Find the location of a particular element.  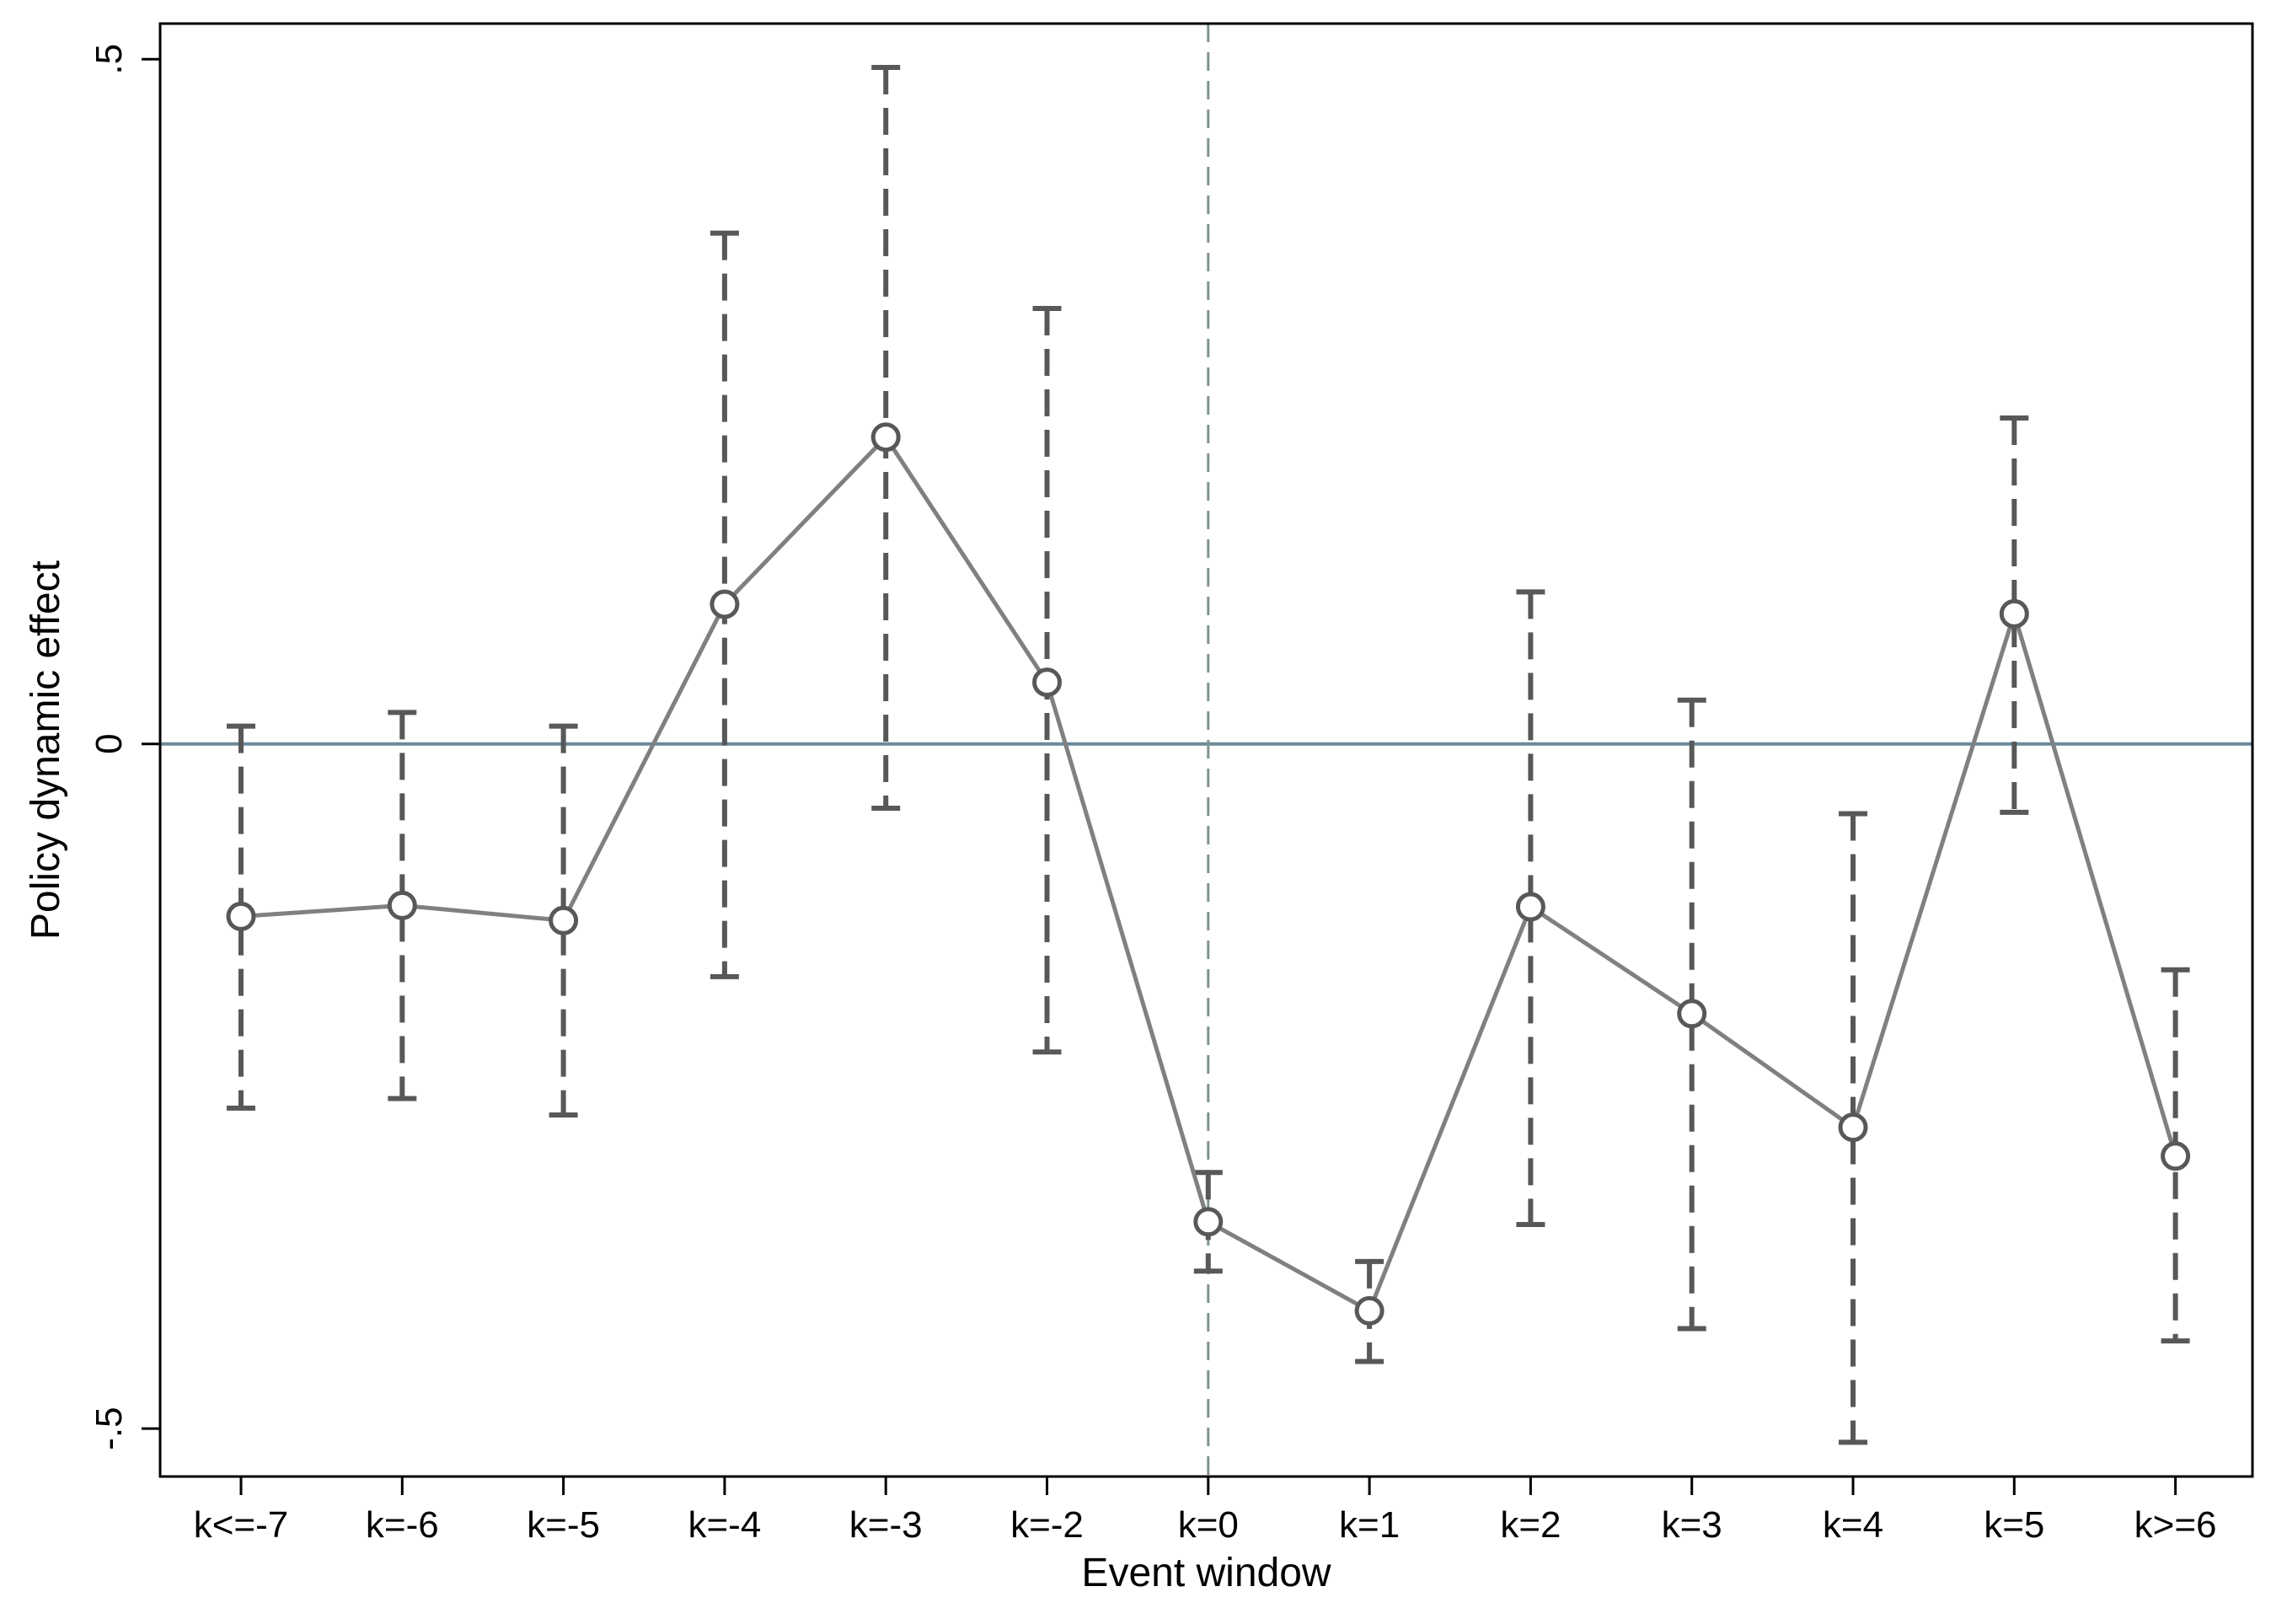

x-tick-label: k=5 is located at coordinates (2014, 1525).